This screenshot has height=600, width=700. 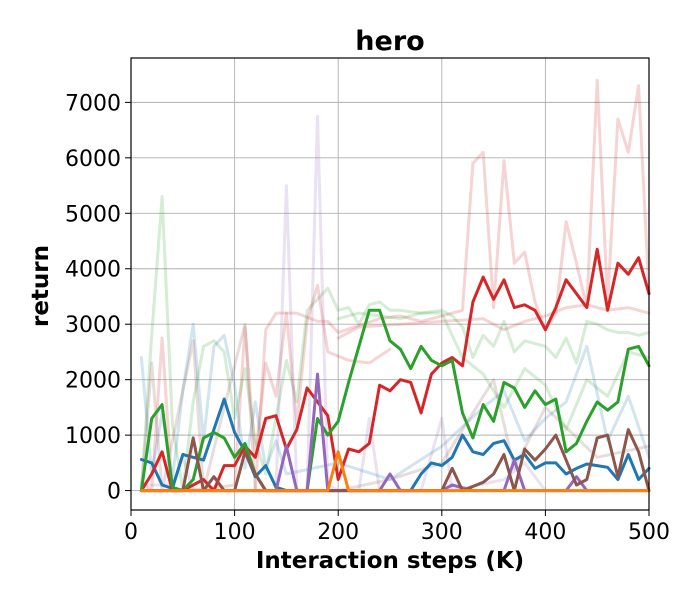 What do you see at coordinates (93, 103) in the screenshot?
I see `y-tick-label: 7000` at bounding box center [93, 103].